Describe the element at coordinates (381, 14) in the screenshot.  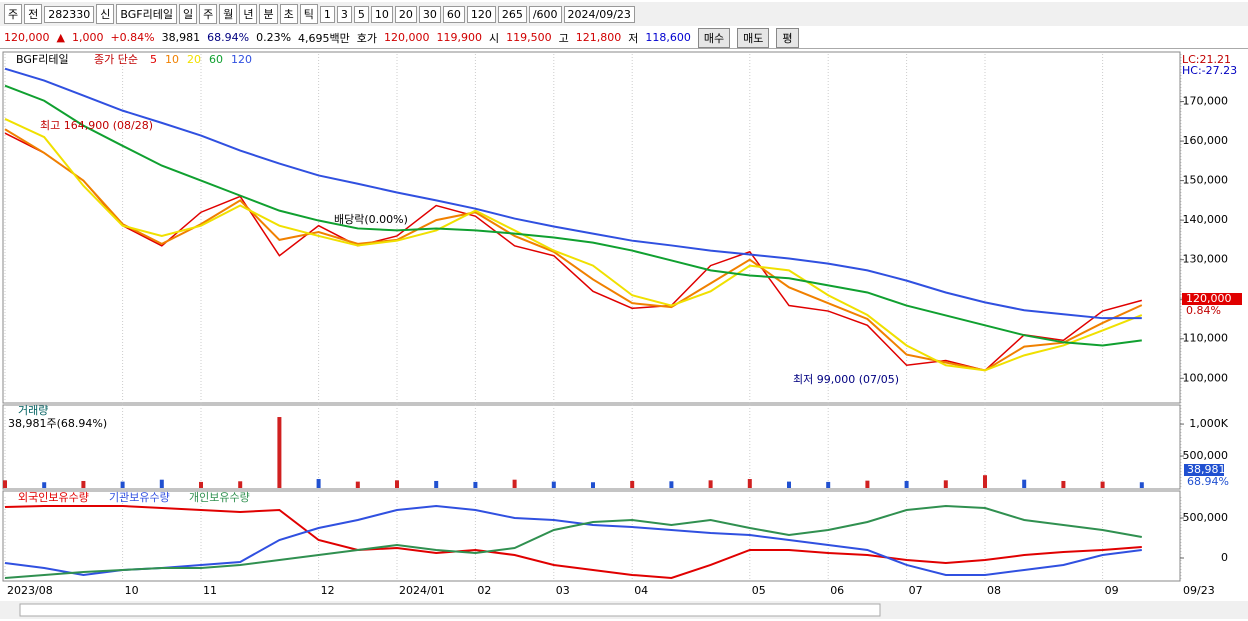
I see `toolbar-item: 10` at that location.